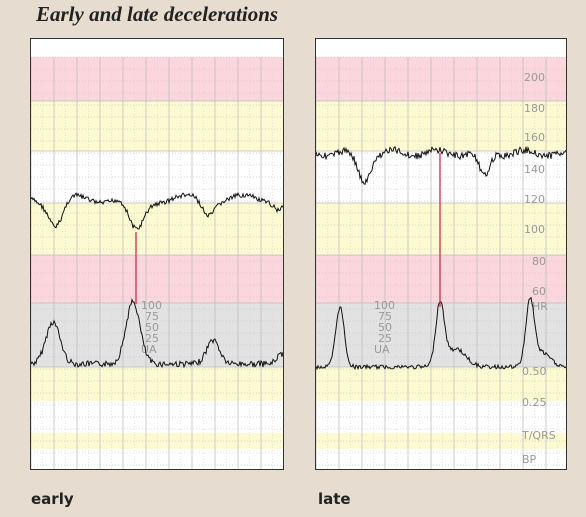 This screenshot has width=586, height=517. Describe the element at coordinates (52, 499) in the screenshot. I see `early-caption: early` at that location.